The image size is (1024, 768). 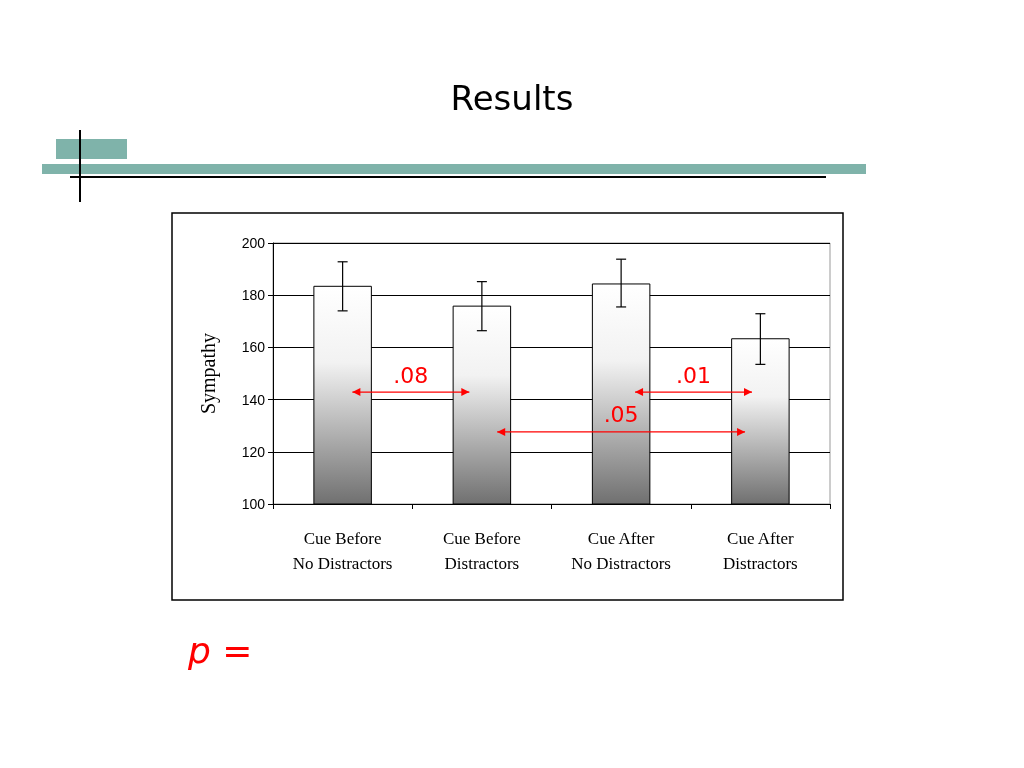 I want to click on y-tick-label: 140, so click(x=253, y=399).